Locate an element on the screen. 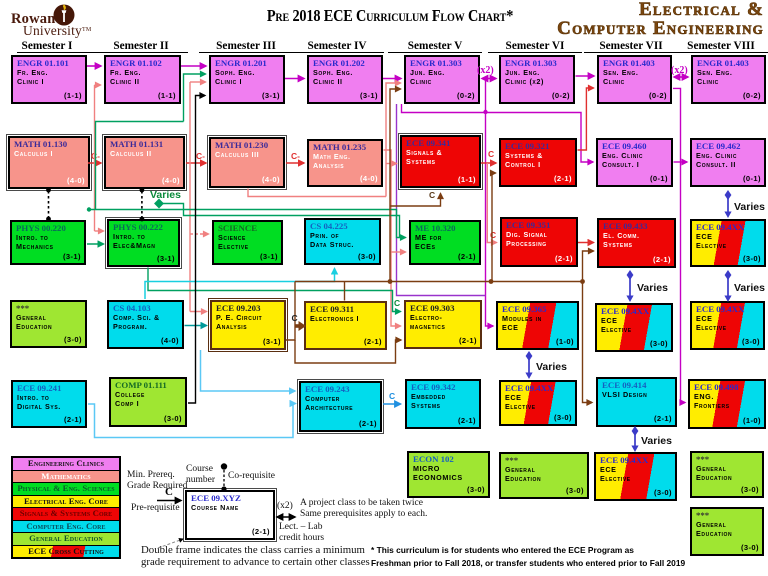 Image resolution: width=768 pixels, height=576 pixels. svg-text: (x2) is located at coordinates (679, 70).